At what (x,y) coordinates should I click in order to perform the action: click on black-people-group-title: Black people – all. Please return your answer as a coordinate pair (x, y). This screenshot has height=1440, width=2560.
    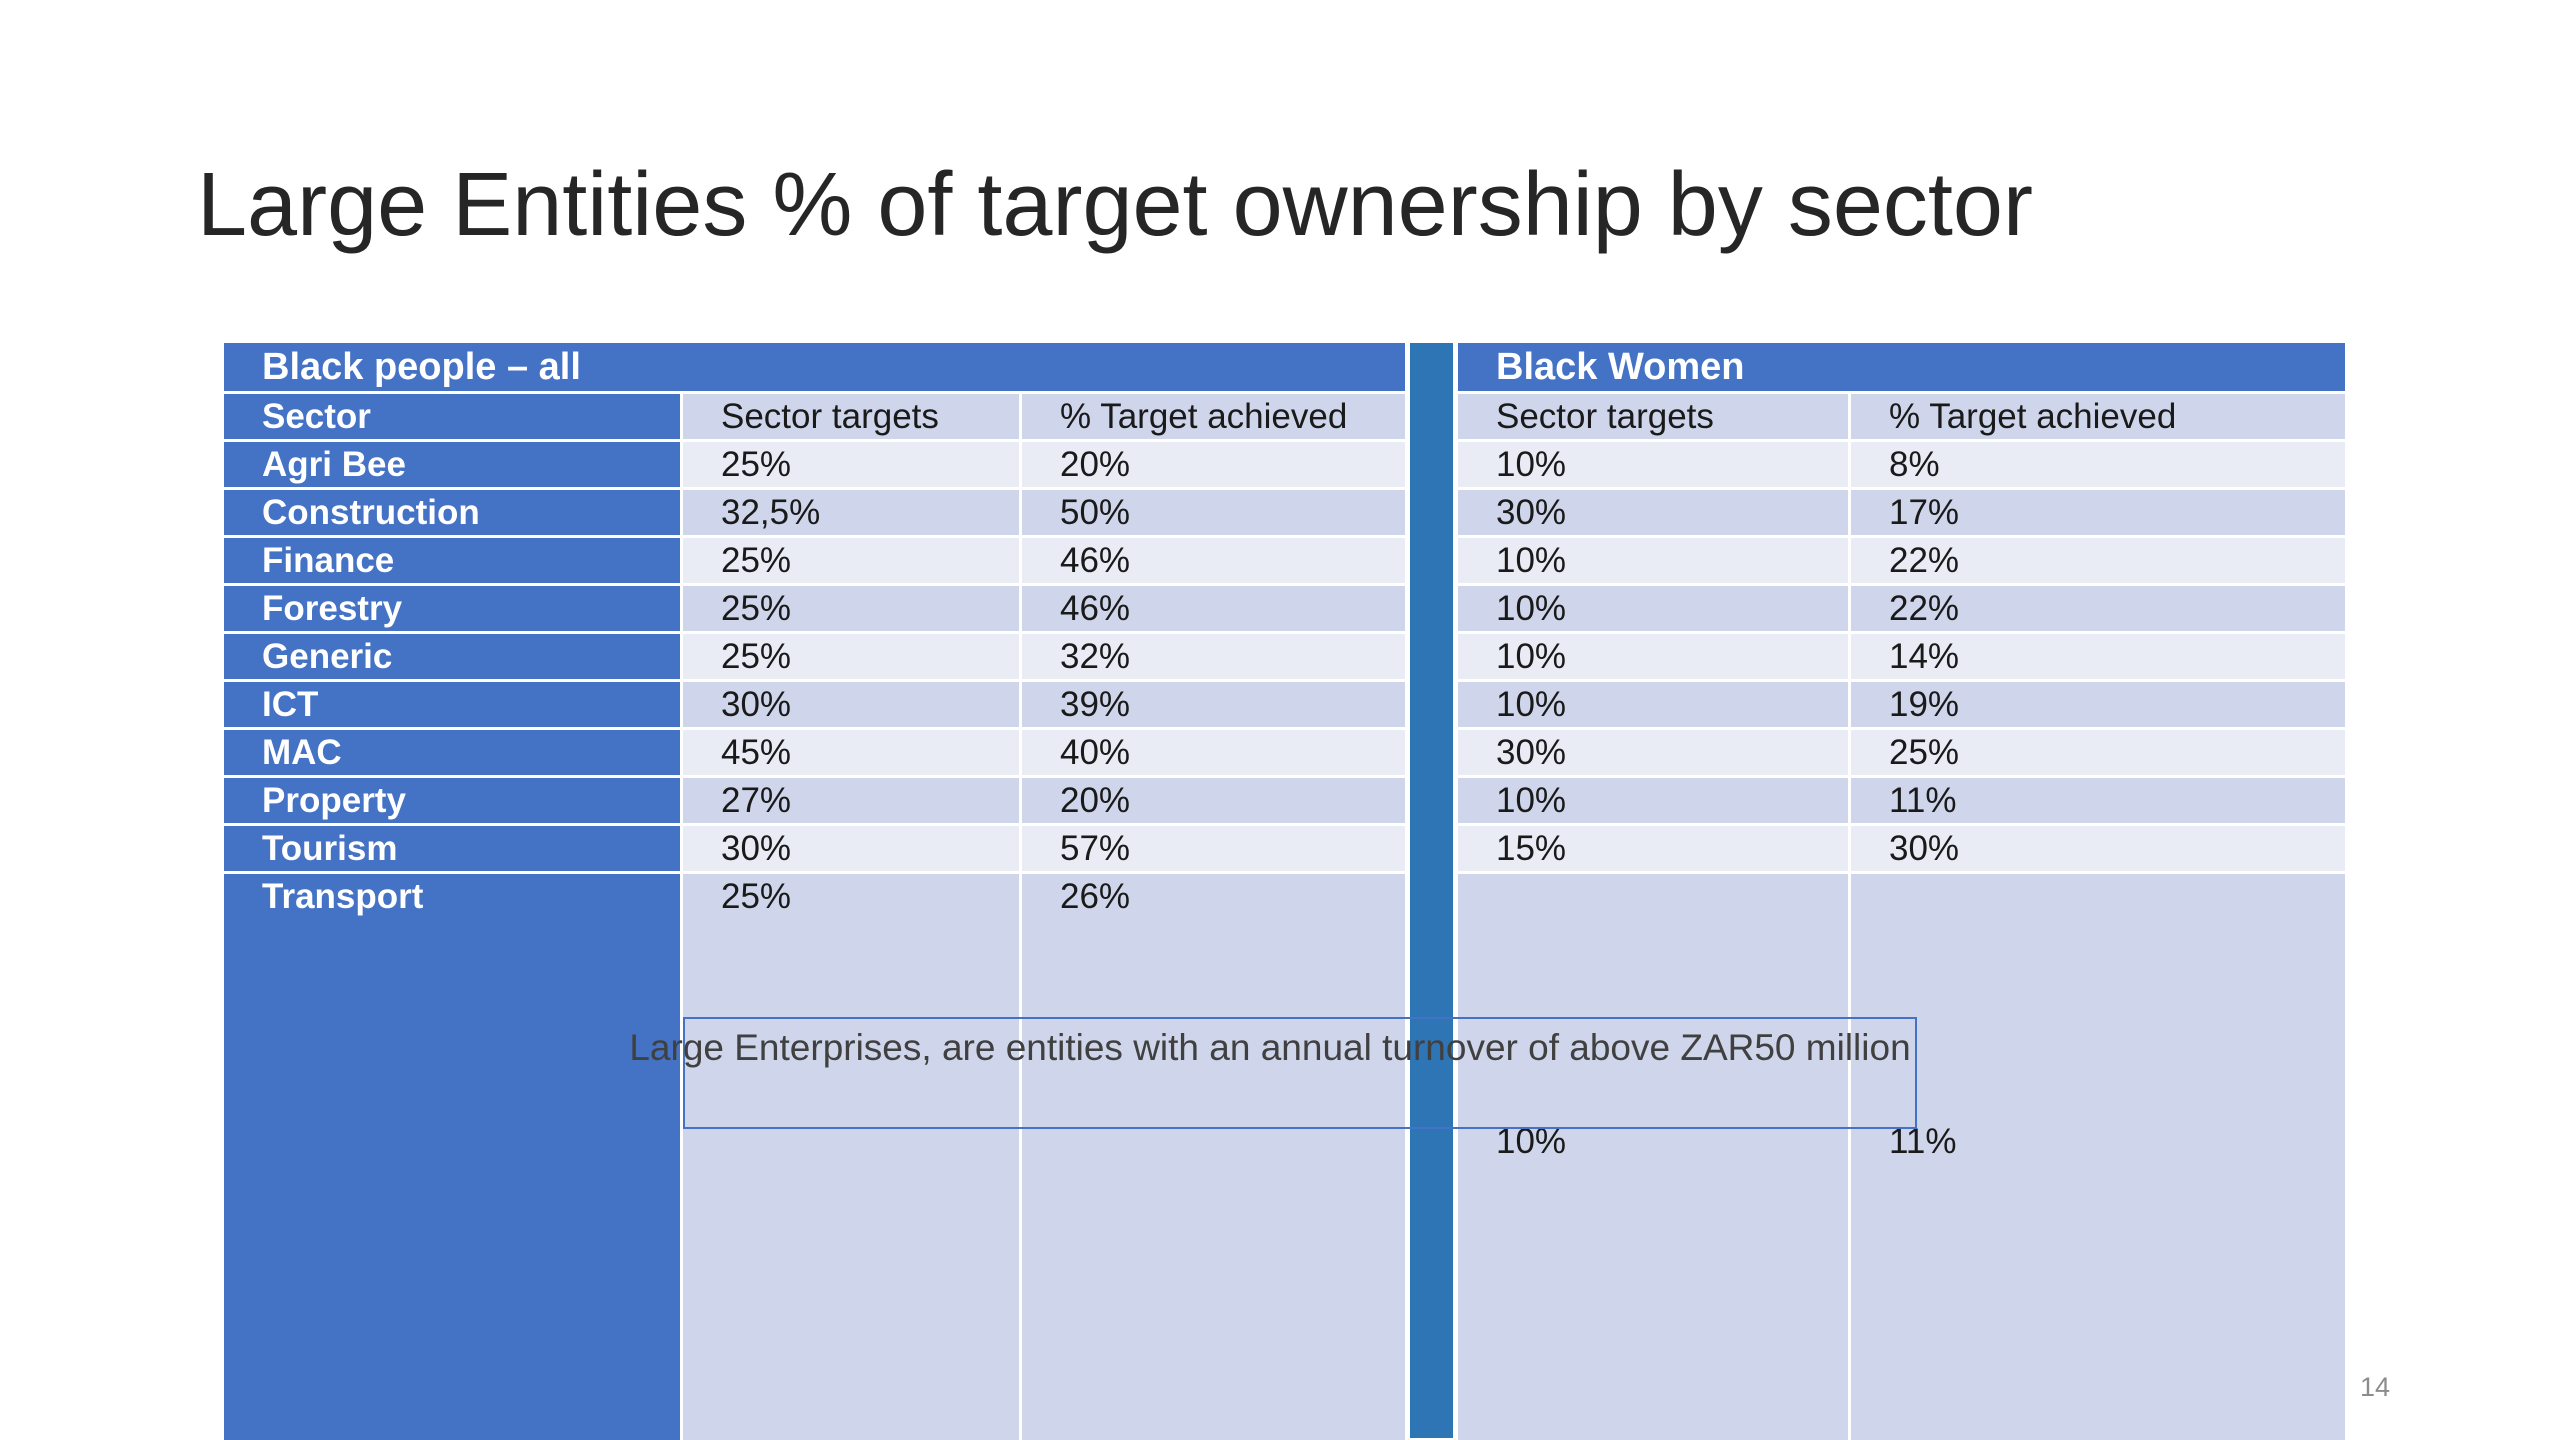
    Looking at the image, I should click on (815, 368).